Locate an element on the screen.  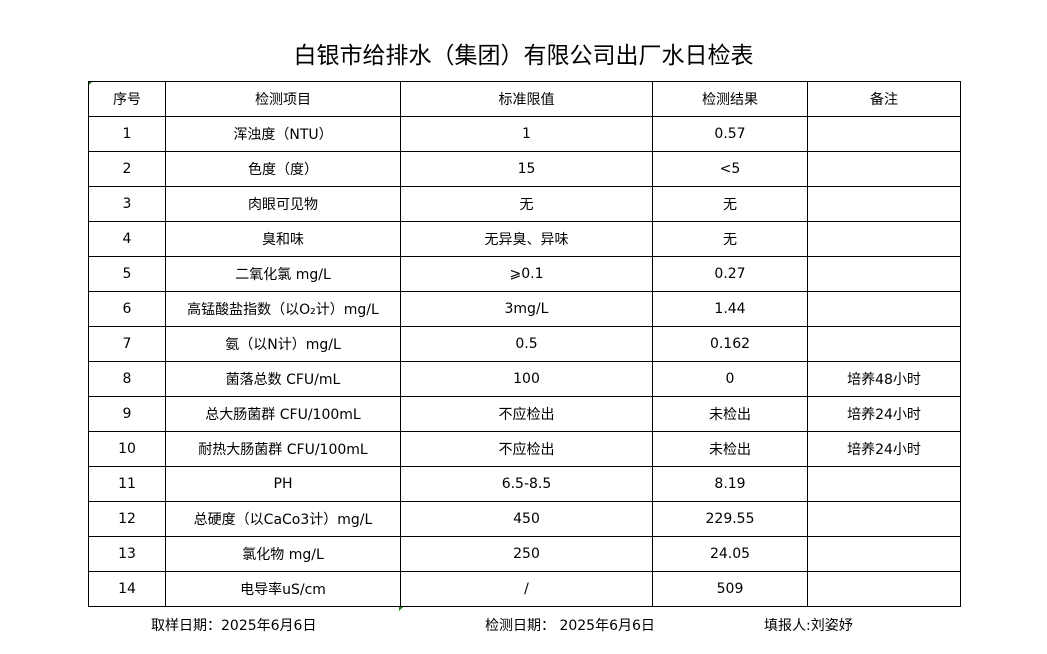
table-row: 11 PH 6.5-8.5 8.19 is located at coordinates (524, 484).